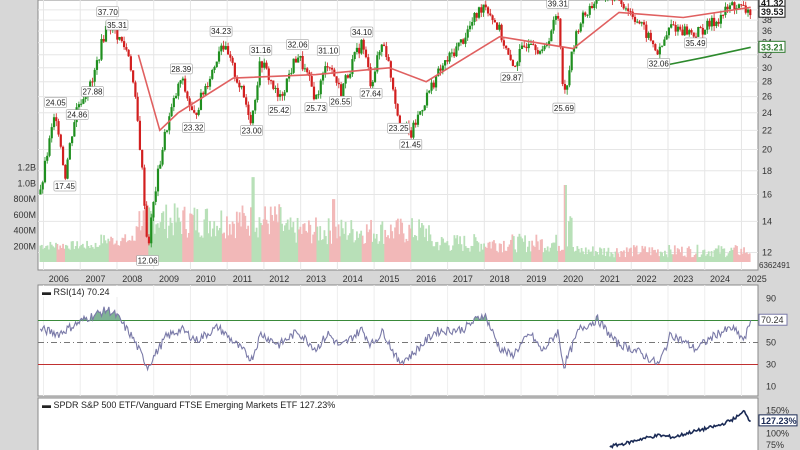 The width and height of the screenshot is (800, 450). Describe the element at coordinates (775, 265) in the screenshot. I see `last-volume-label: 6362491` at that location.